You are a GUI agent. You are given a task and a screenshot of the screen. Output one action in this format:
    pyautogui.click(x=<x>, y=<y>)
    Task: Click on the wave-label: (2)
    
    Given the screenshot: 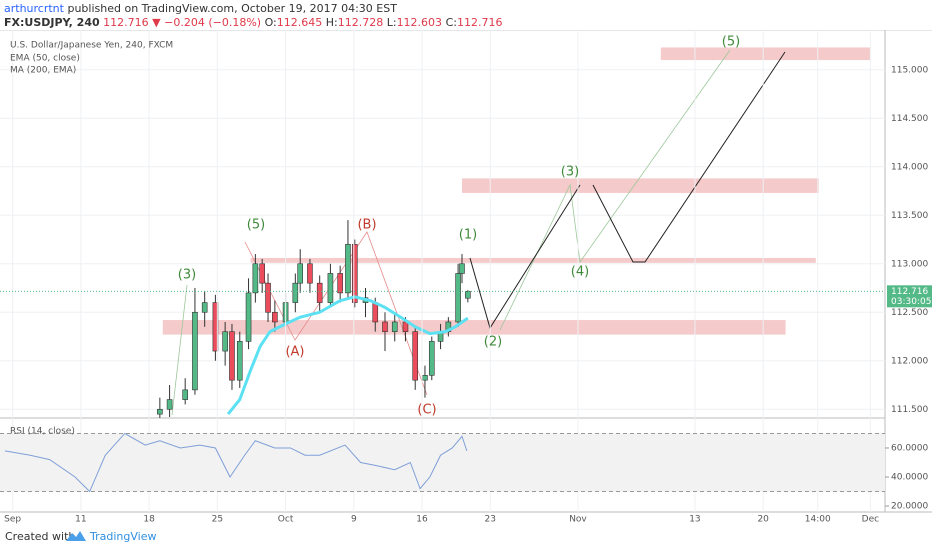 What is the action you would take?
    pyautogui.click(x=493, y=342)
    